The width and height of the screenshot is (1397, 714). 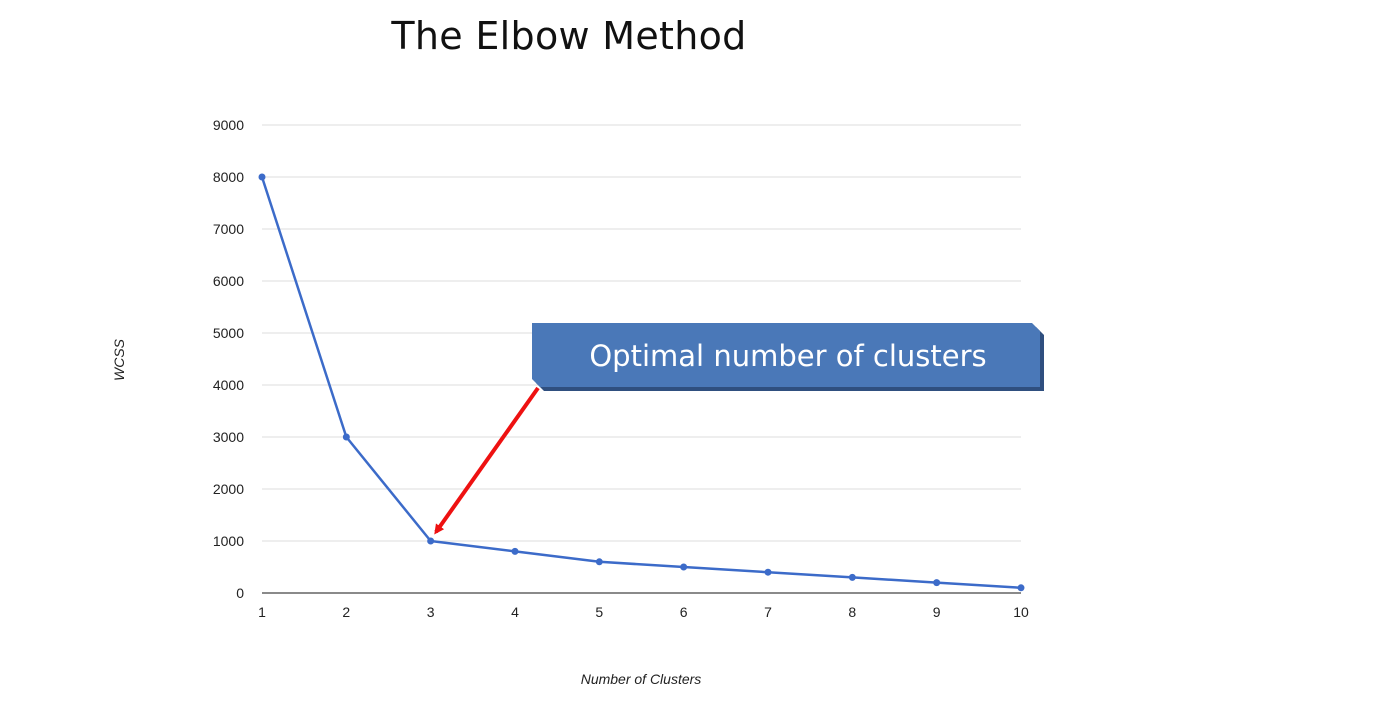 I want to click on callout-box, so click(x=786, y=355).